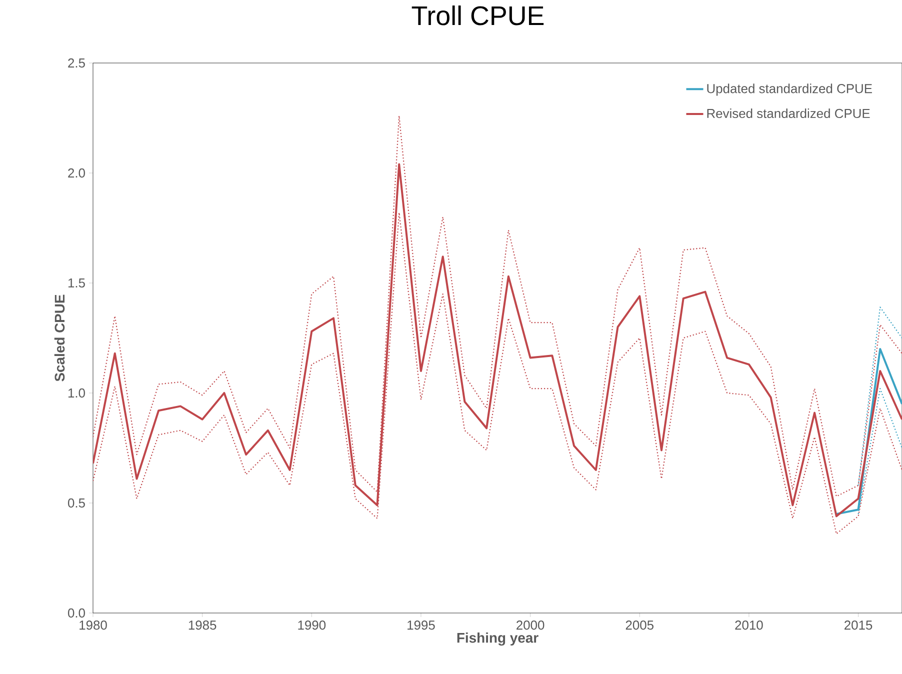 The width and height of the screenshot is (902, 674). What do you see at coordinates (868, 431) in the screenshot?
I see `line-series` at bounding box center [868, 431].